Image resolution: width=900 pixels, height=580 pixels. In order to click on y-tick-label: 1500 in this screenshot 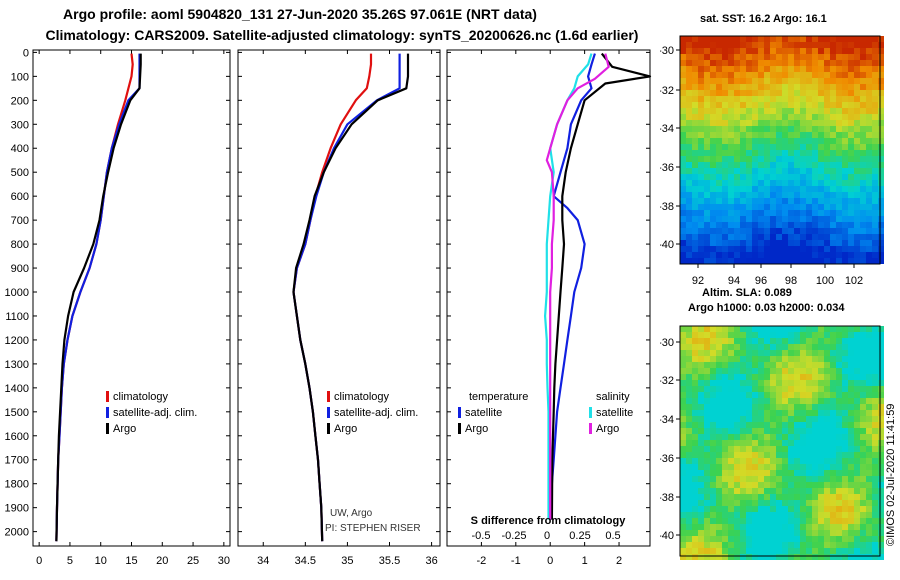, I will do `click(17, 413)`.